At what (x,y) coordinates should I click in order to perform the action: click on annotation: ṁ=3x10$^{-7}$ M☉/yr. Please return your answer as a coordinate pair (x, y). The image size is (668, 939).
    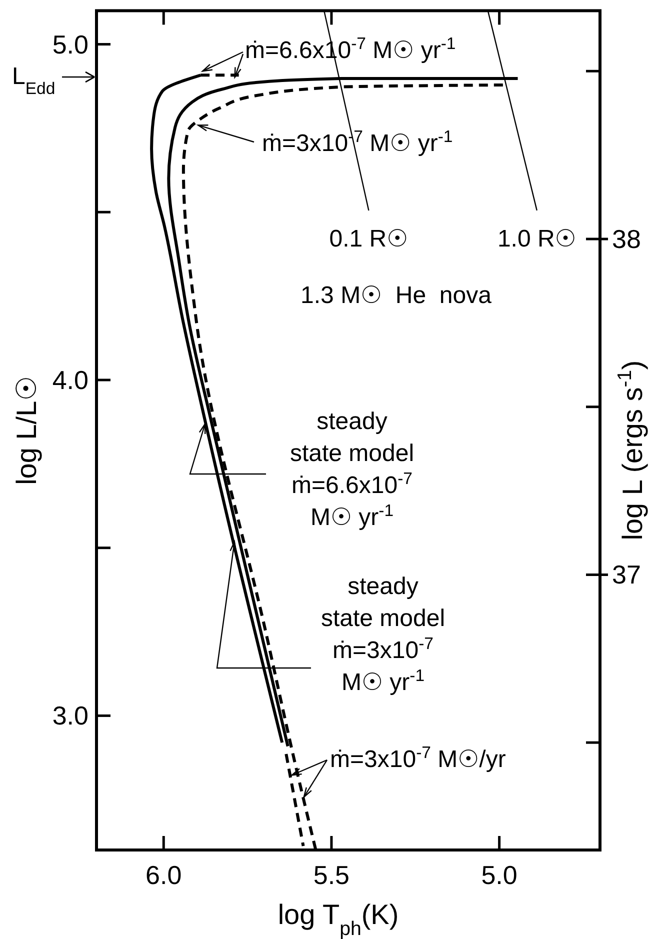
    Looking at the image, I should click on (418, 757).